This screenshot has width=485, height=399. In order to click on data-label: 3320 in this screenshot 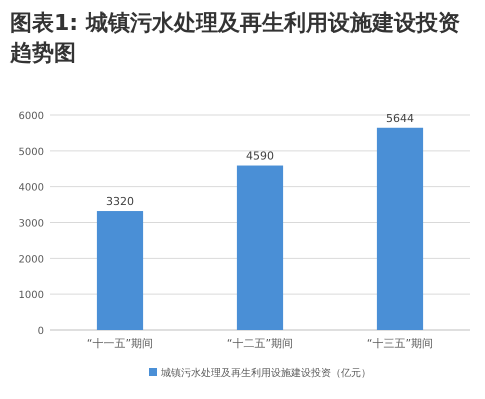, I will do `click(120, 201)`.